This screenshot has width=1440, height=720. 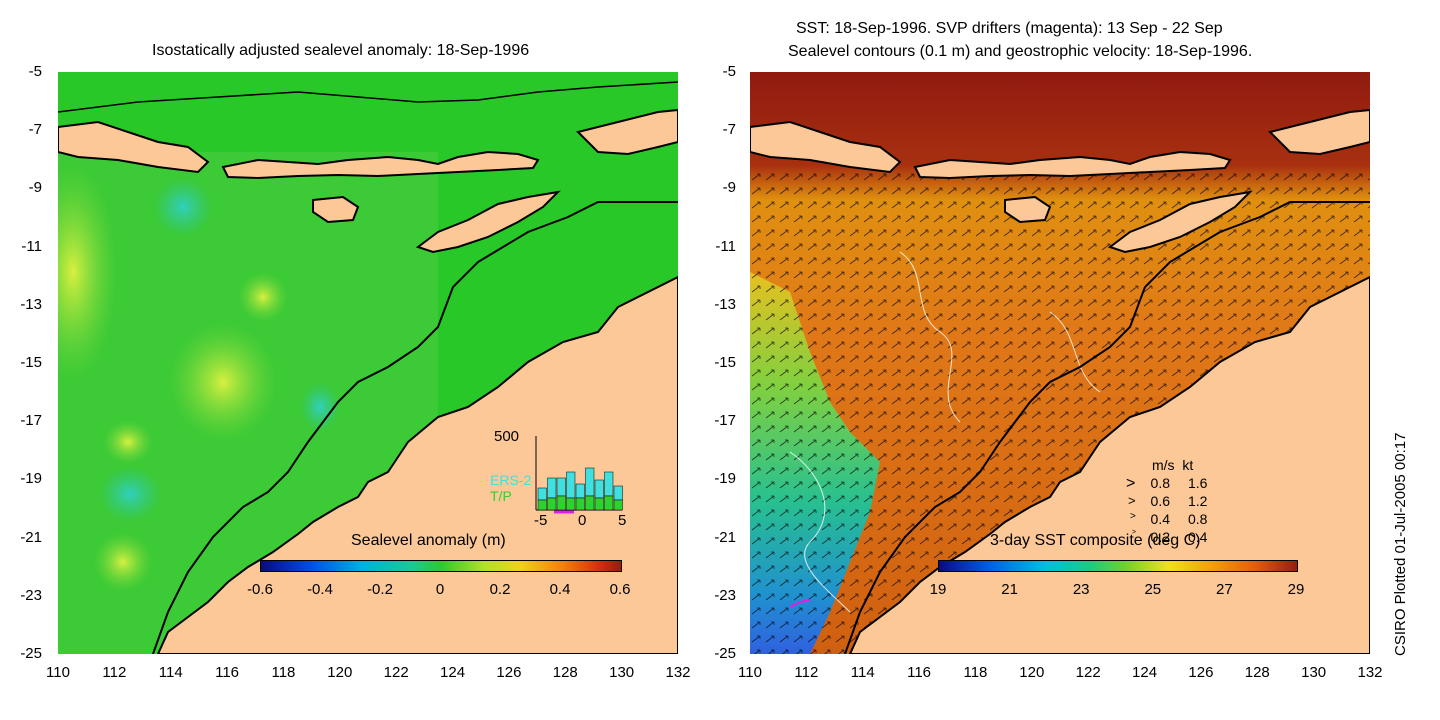 What do you see at coordinates (1257, 672) in the screenshot?
I see `right-xtick-9: 128` at bounding box center [1257, 672].